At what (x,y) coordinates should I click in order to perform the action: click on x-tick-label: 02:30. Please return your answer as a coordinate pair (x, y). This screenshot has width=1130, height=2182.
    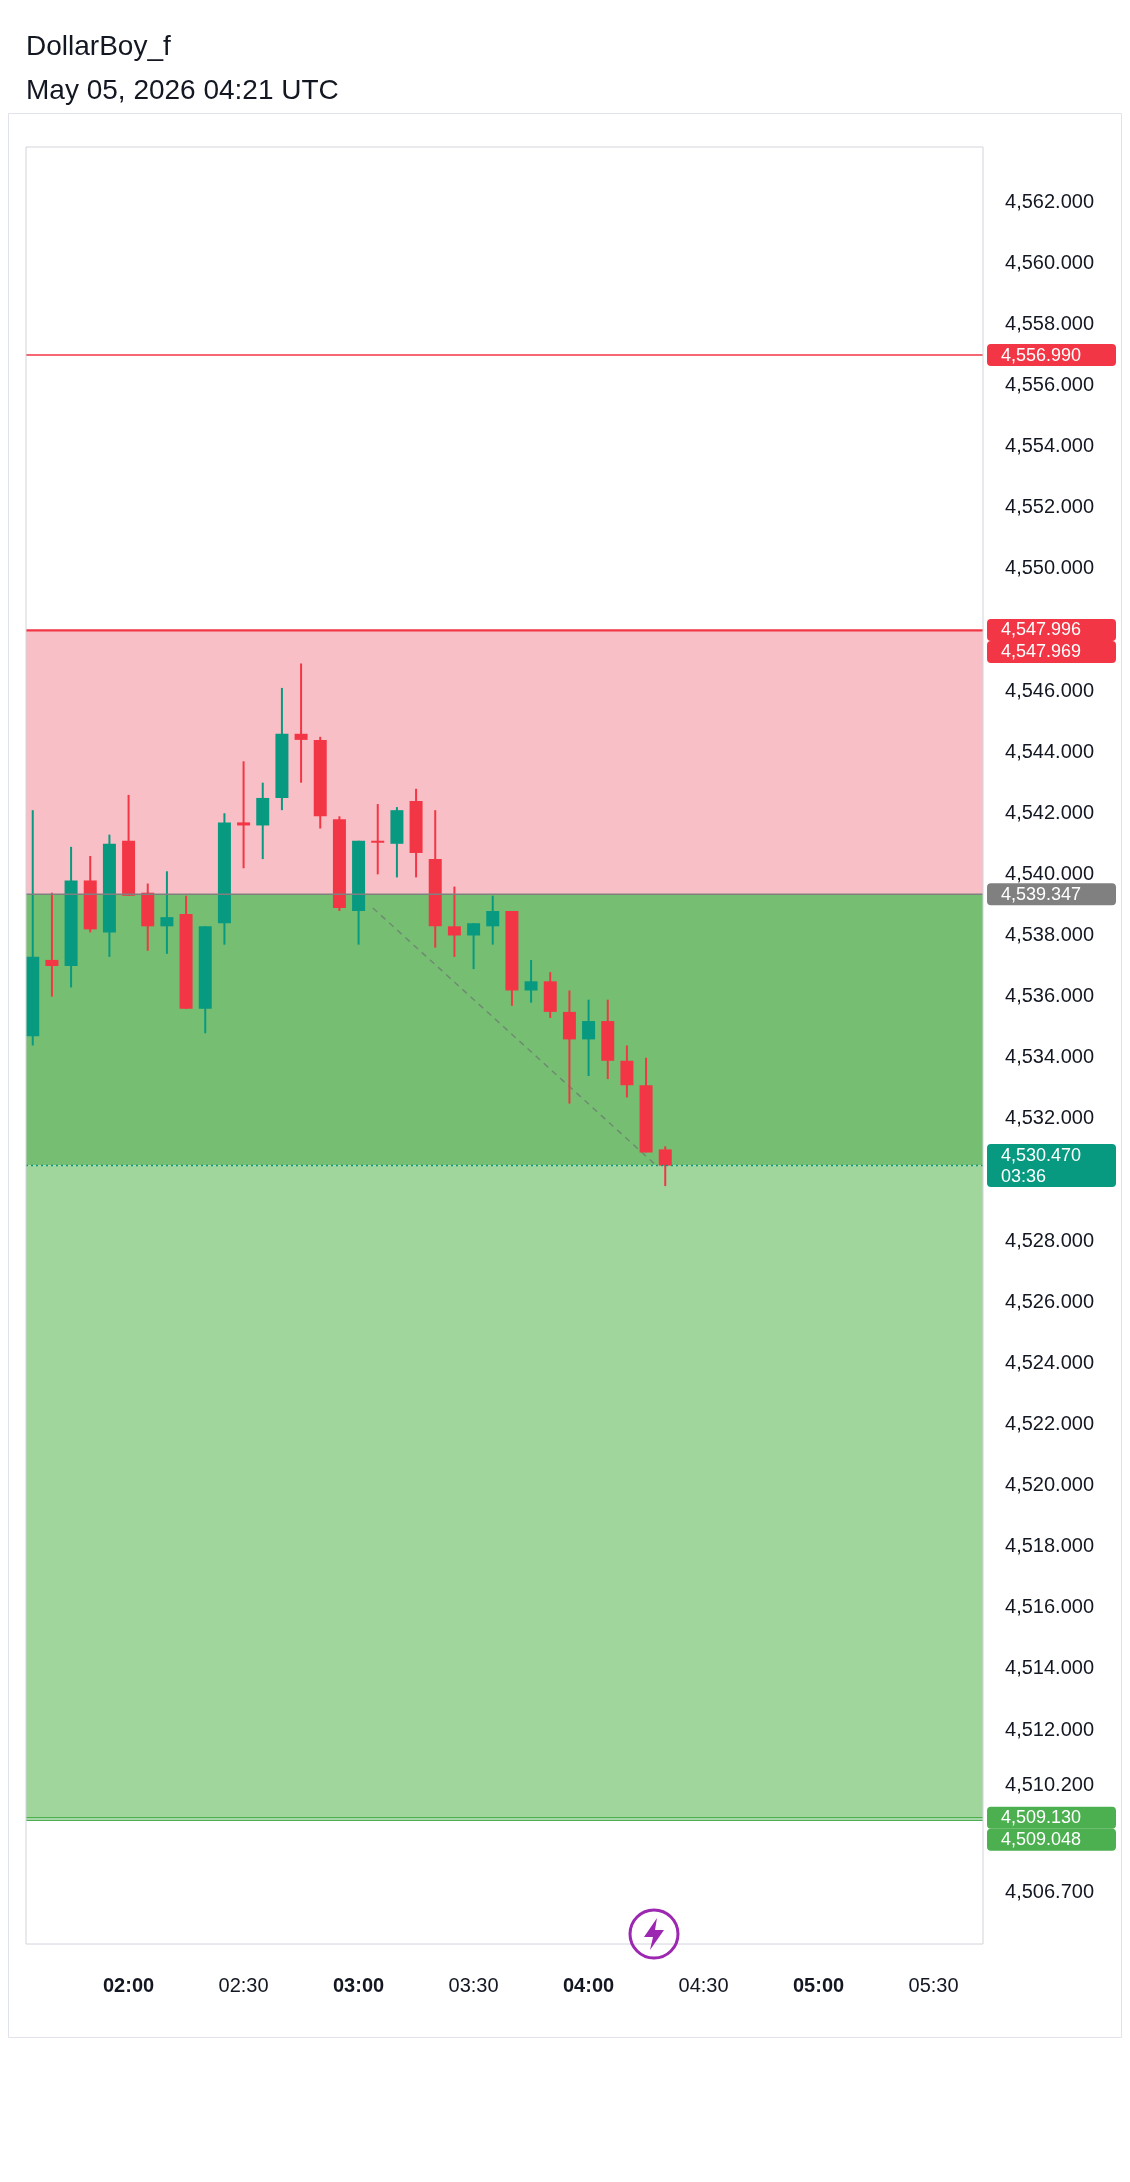
    Looking at the image, I should click on (243, 1984).